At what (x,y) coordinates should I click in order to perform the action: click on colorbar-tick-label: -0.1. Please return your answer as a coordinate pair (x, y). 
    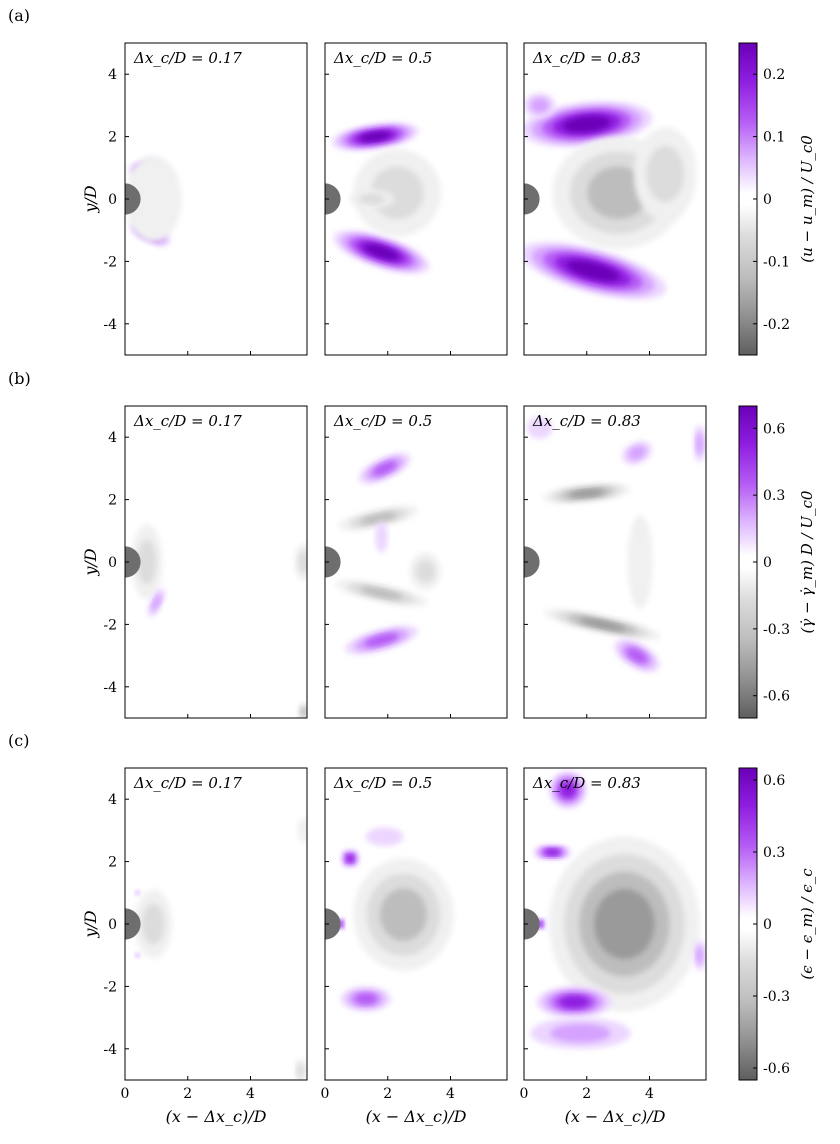
    Looking at the image, I should click on (776, 262).